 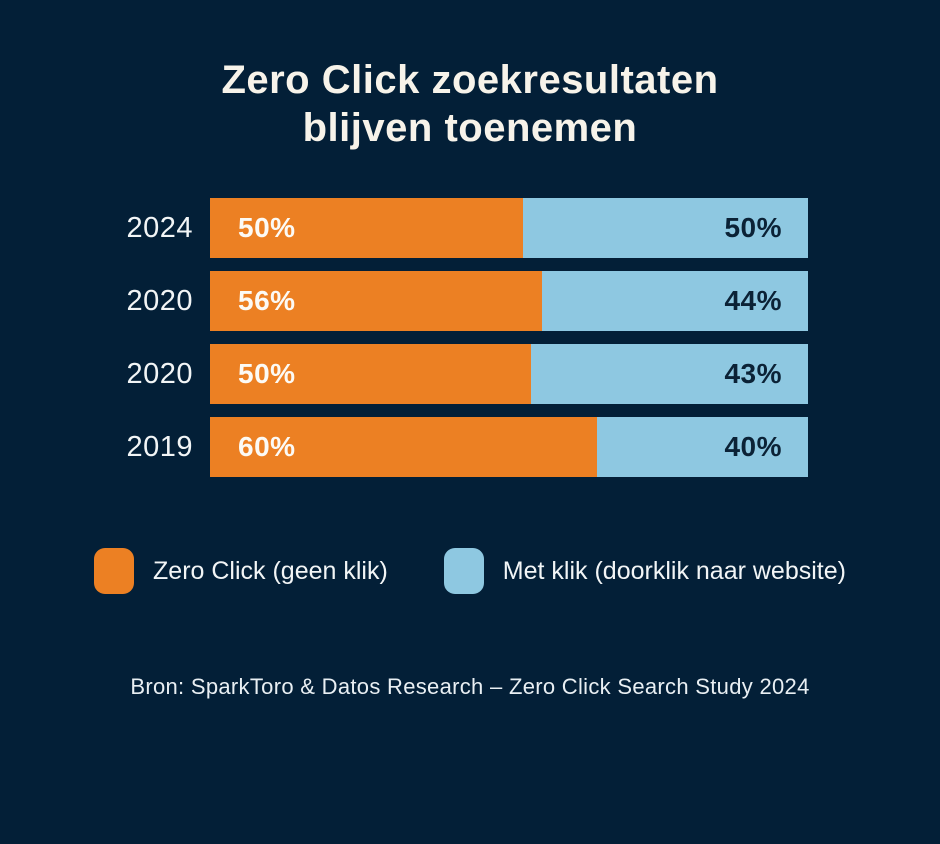 I want to click on met-klik-segment: 40%, so click(x=702, y=447).